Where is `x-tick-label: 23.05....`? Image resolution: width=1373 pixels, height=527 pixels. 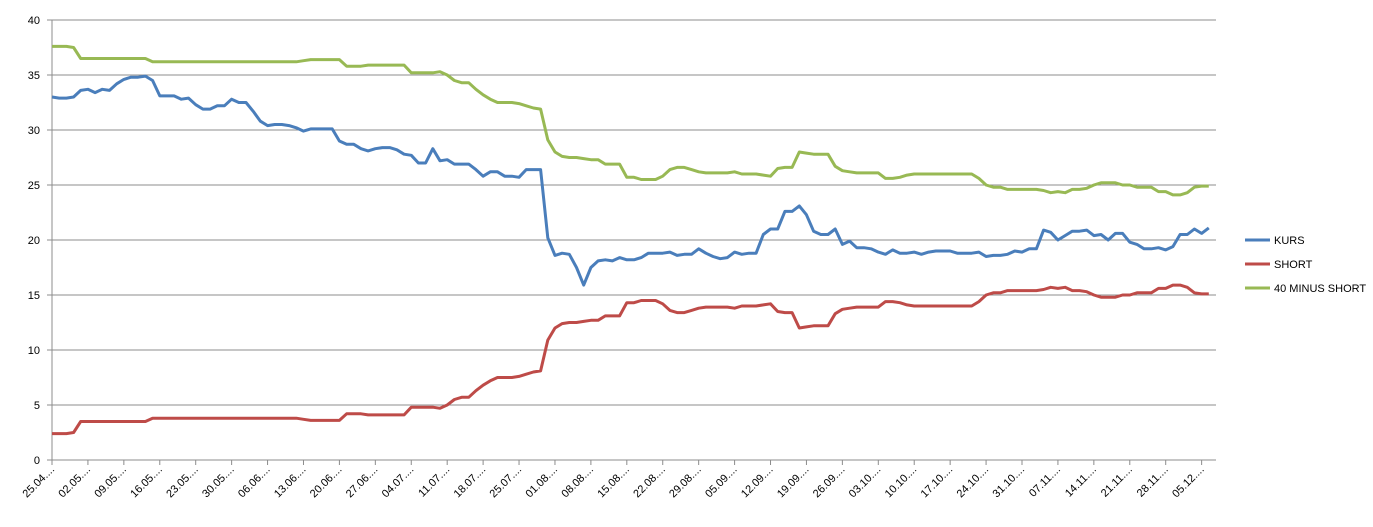 x-tick-label: 23.05.... is located at coordinates (182, 482).